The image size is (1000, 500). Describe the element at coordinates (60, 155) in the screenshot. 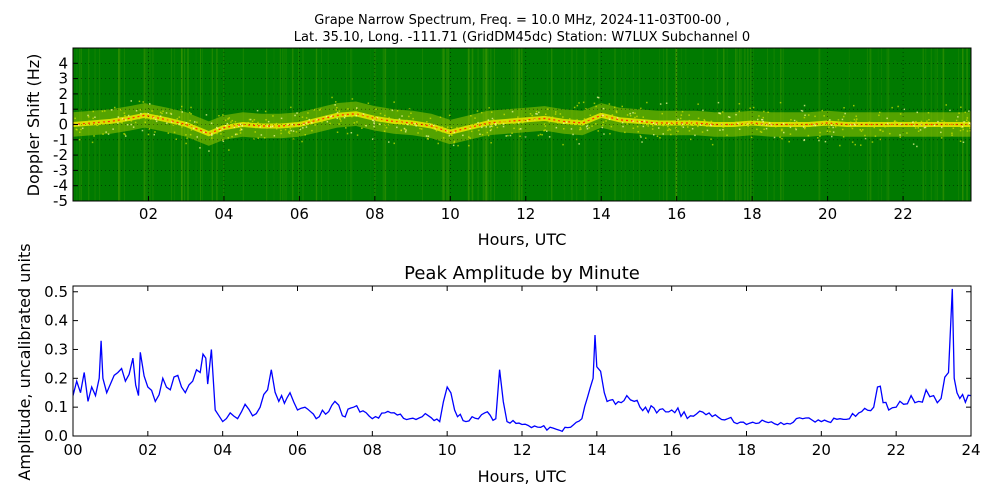

I see `spectrogram-ytick-label: -2` at that location.